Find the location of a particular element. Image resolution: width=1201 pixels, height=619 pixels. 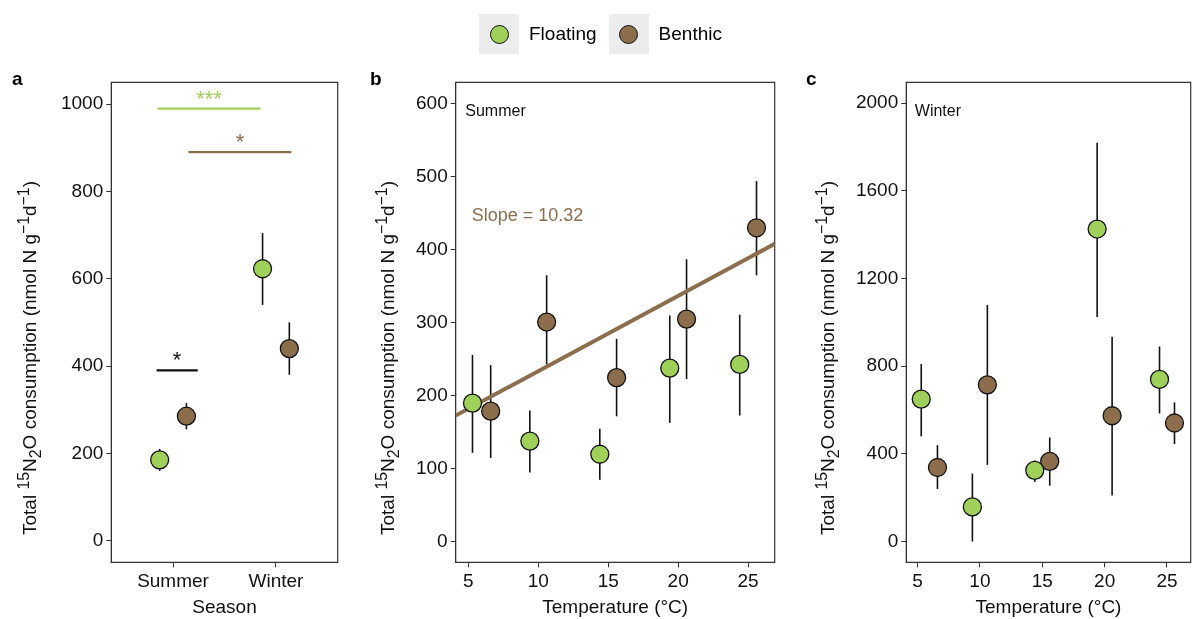

annotation: *** is located at coordinates (209, 98).